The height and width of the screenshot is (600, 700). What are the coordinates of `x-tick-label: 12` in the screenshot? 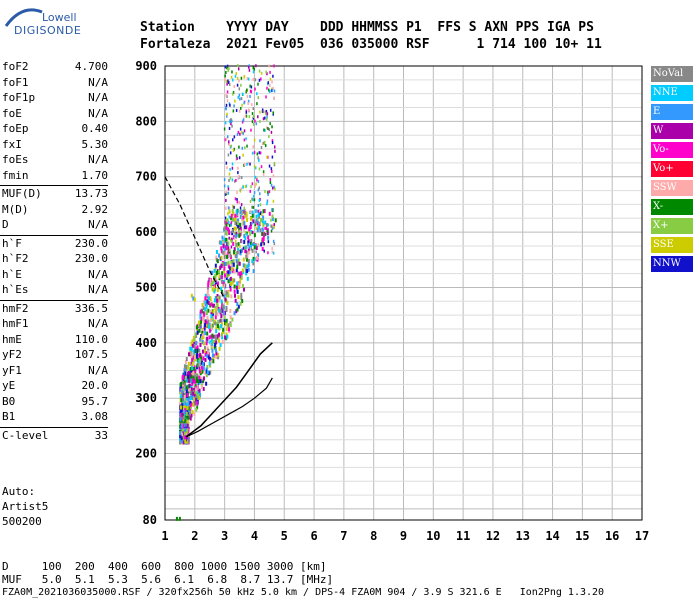 It's located at (493, 536).